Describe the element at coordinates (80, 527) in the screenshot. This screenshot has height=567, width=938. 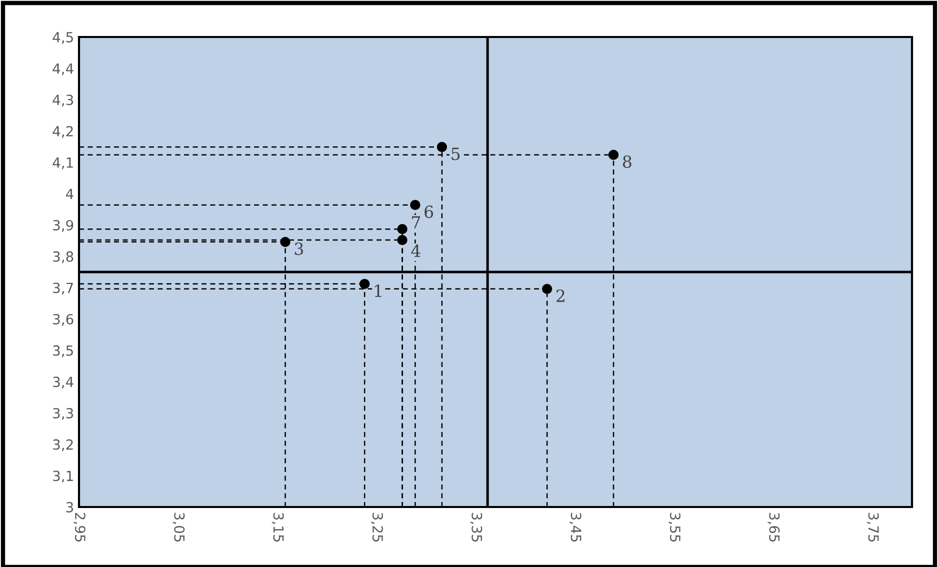
I see `x-tick-label: 2,95` at that location.